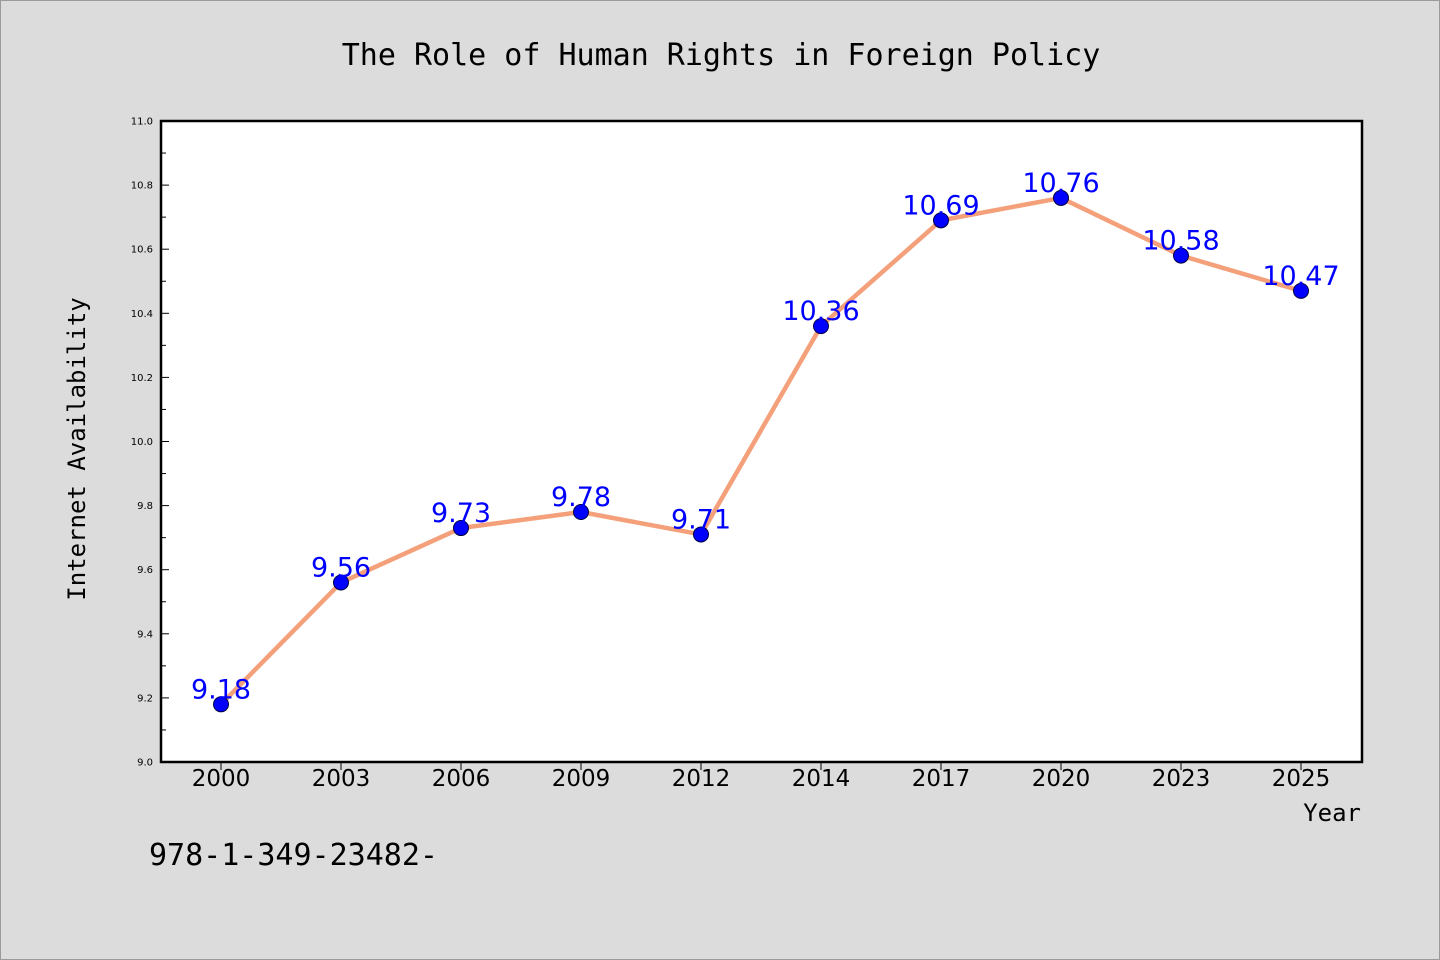  What do you see at coordinates (142, 122) in the screenshot?
I see `y-tick-label: 11.0` at bounding box center [142, 122].